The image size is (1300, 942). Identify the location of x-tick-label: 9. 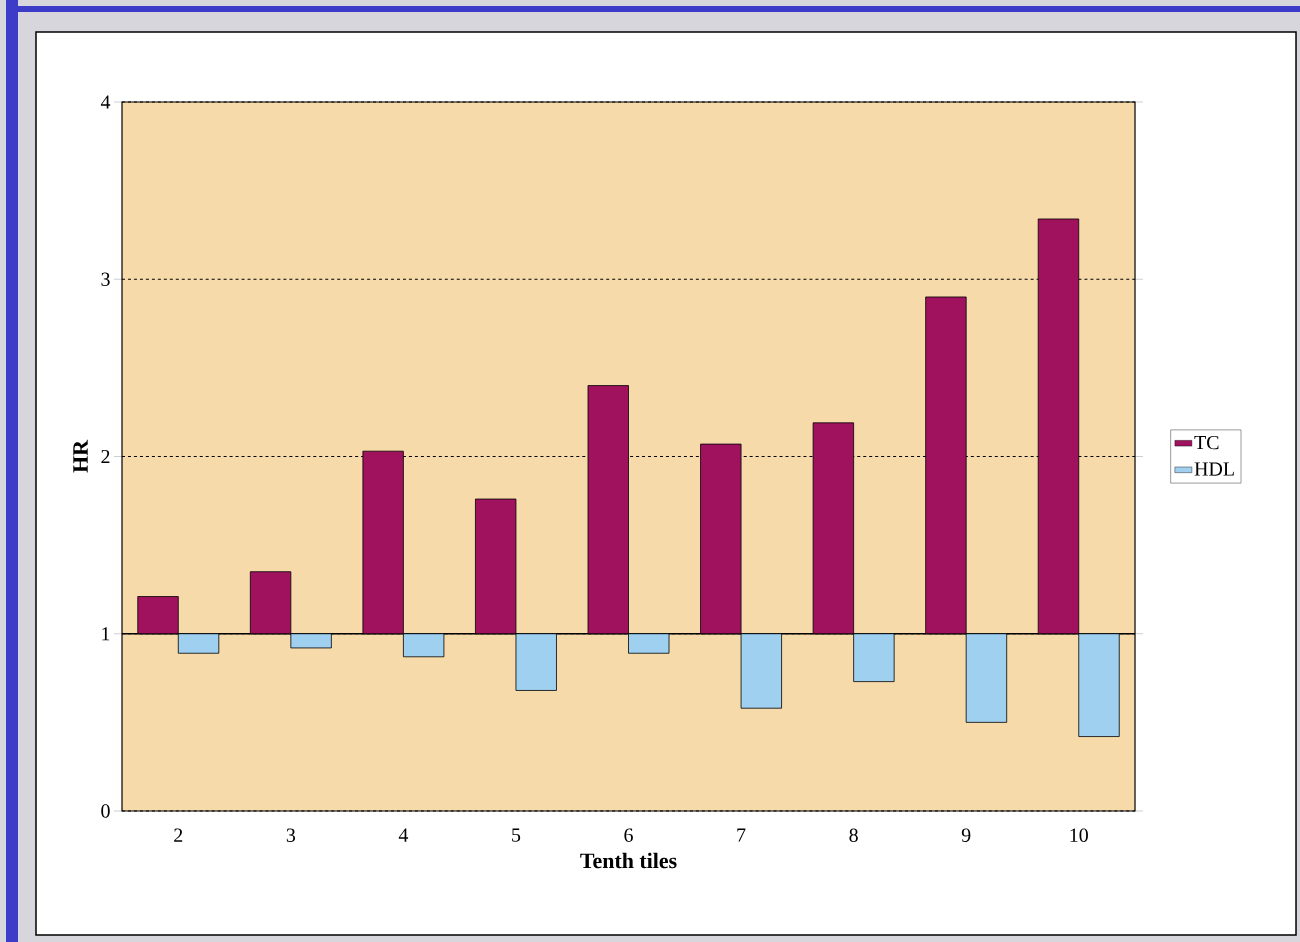
(966, 835).